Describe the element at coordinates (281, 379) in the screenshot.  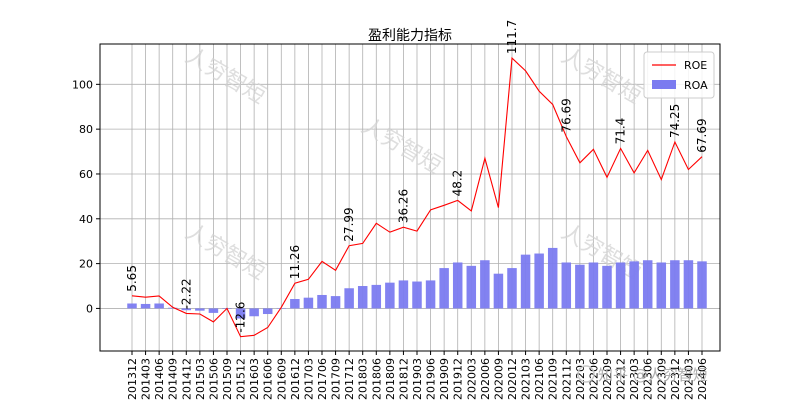
I see `x-tick-label: 201609` at that location.